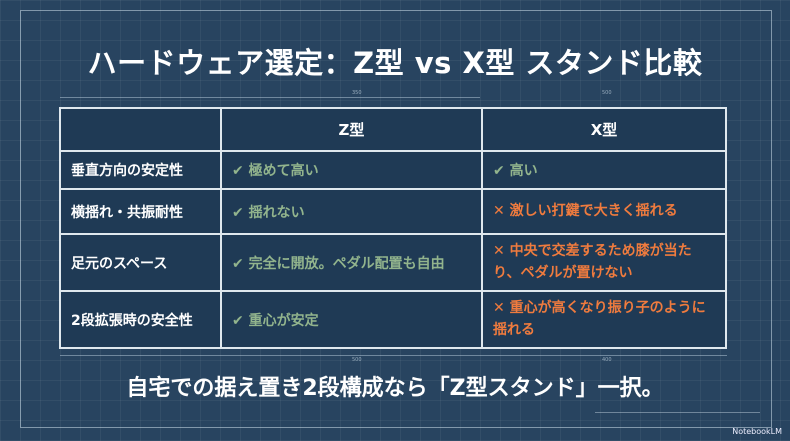 The height and width of the screenshot is (441, 790). Describe the element at coordinates (140, 319) in the screenshot. I see `row-label: 2段拡張時の安全性` at that location.